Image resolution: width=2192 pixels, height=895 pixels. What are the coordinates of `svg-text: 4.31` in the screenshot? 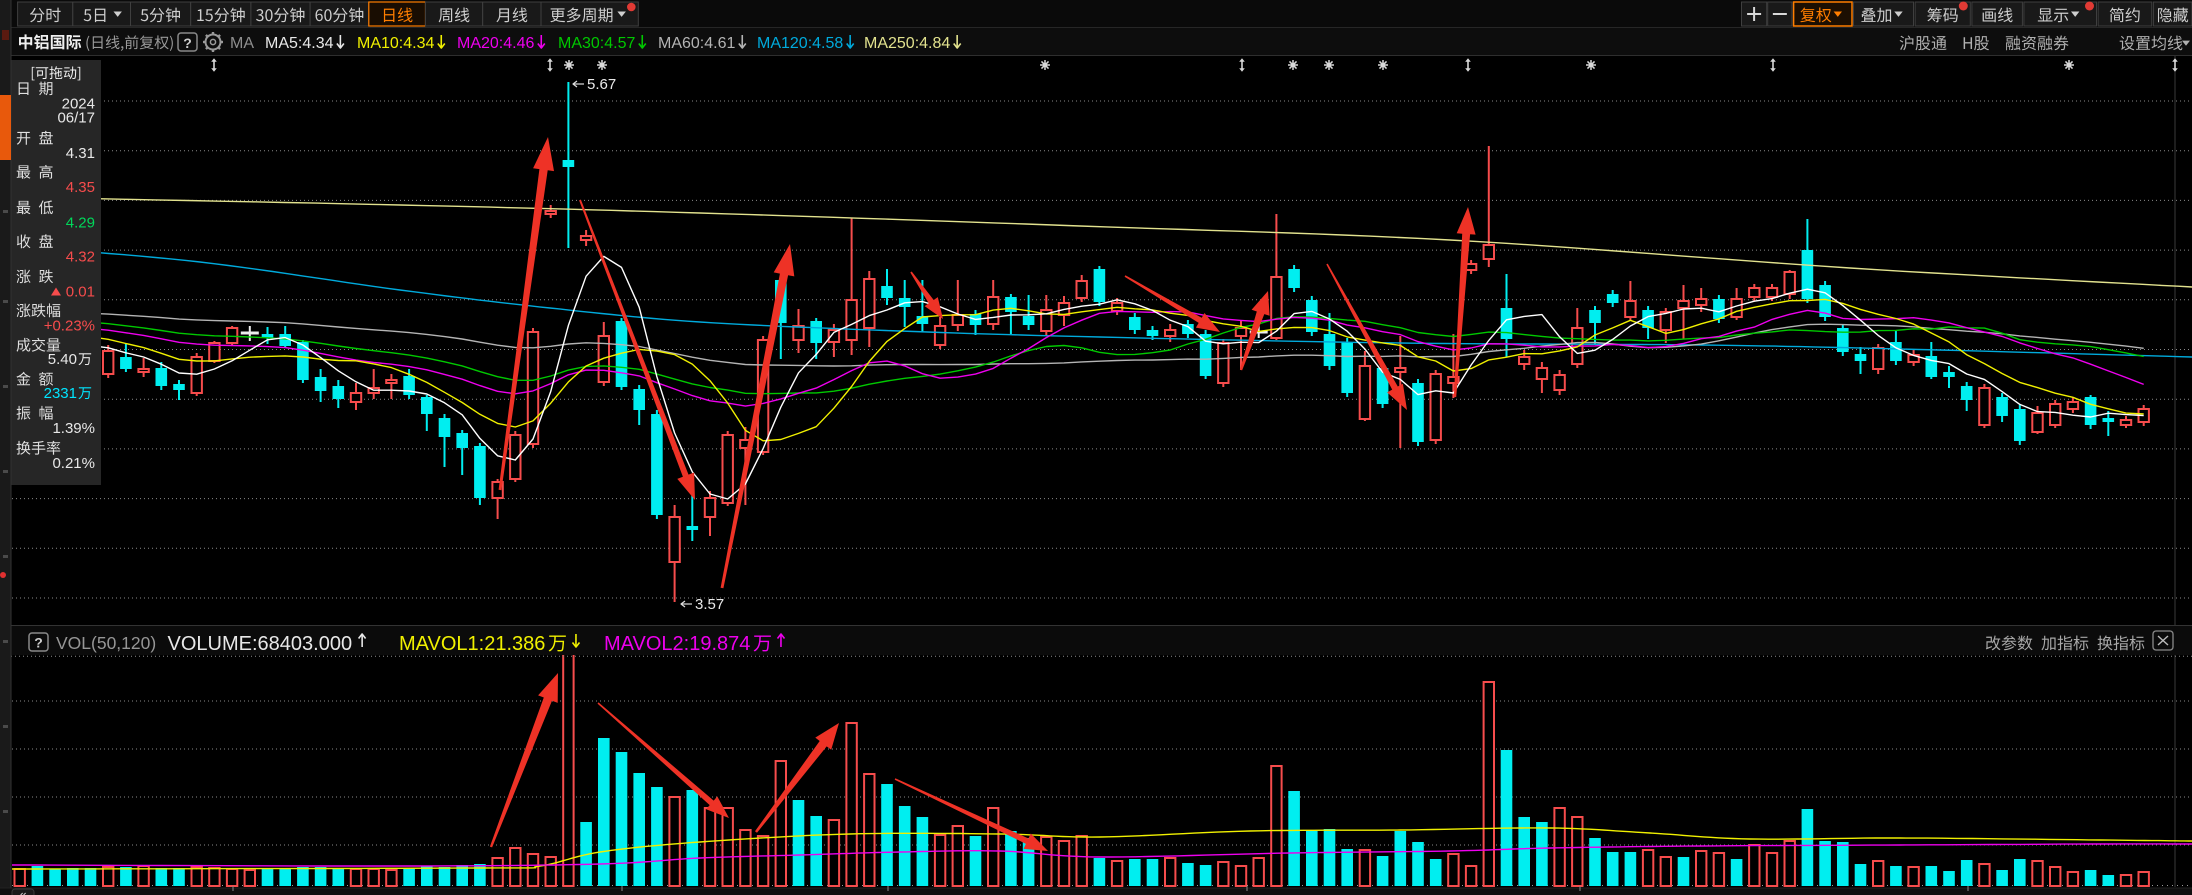 It's located at (80, 153).